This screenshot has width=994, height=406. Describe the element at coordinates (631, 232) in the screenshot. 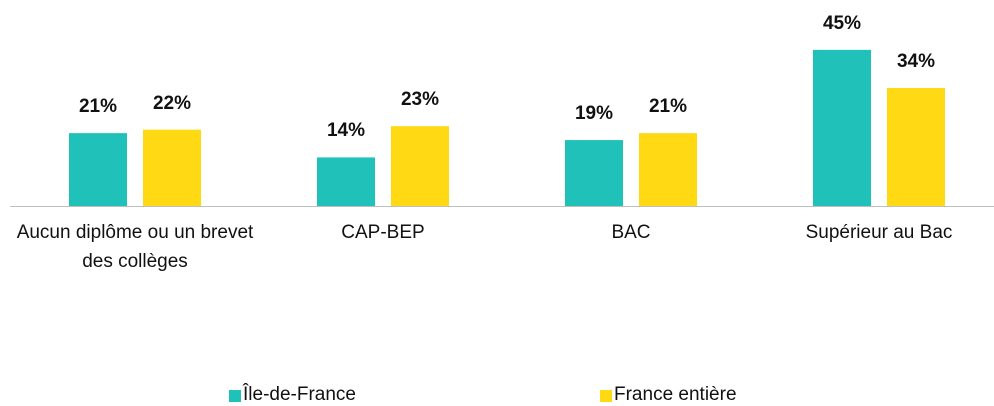

I see `x-tick-label: BAC` at that location.